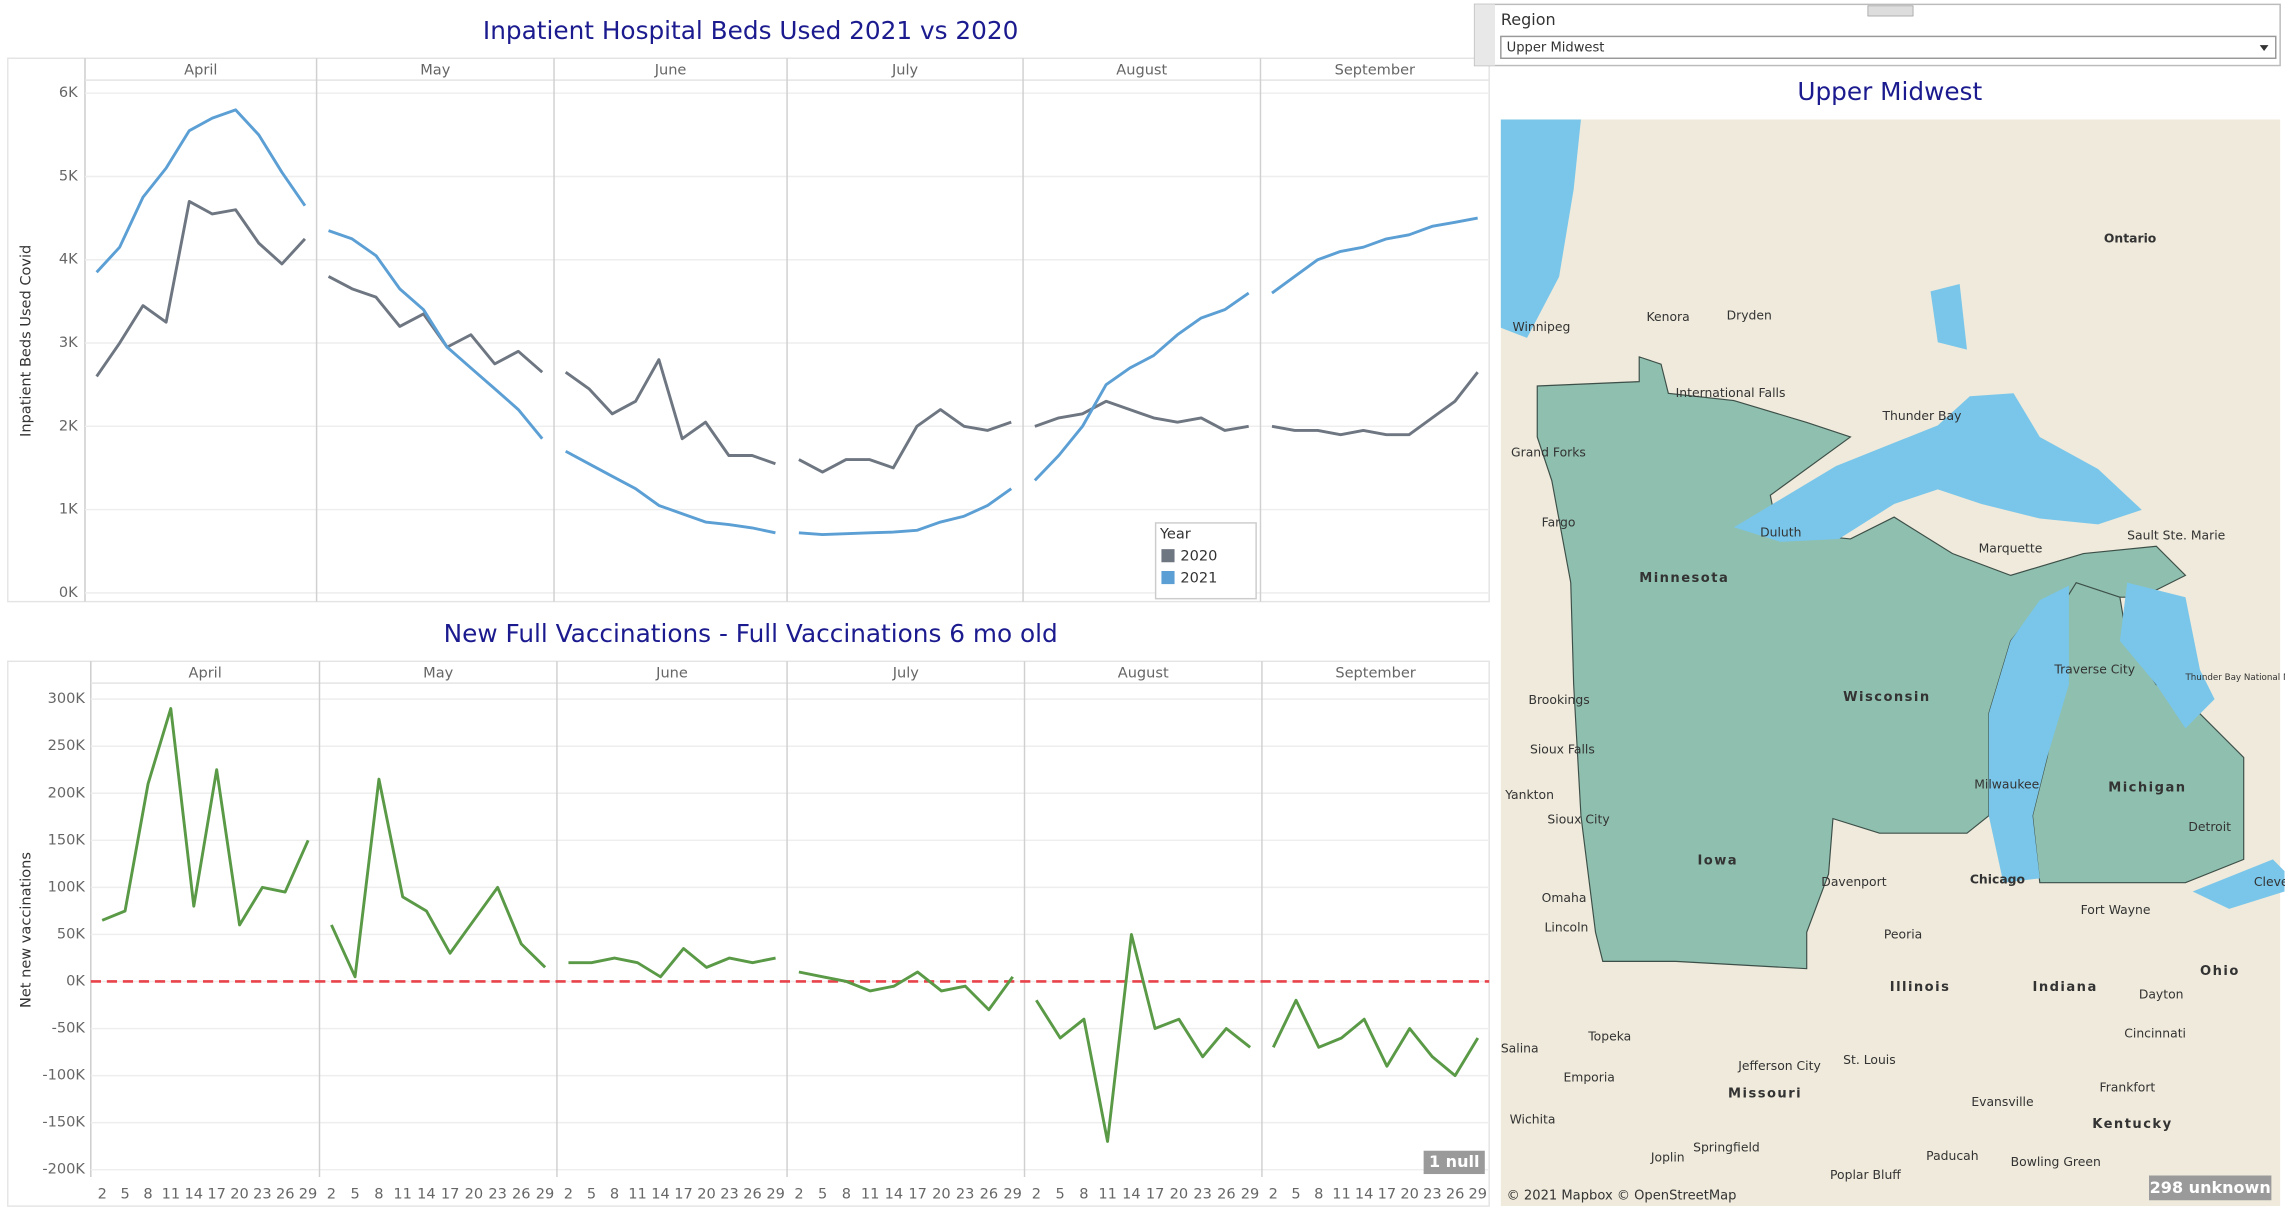 The width and height of the screenshot is (2285, 1209). What do you see at coordinates (1588, 1077) in the screenshot?
I see `map-label: Emporia` at bounding box center [1588, 1077].